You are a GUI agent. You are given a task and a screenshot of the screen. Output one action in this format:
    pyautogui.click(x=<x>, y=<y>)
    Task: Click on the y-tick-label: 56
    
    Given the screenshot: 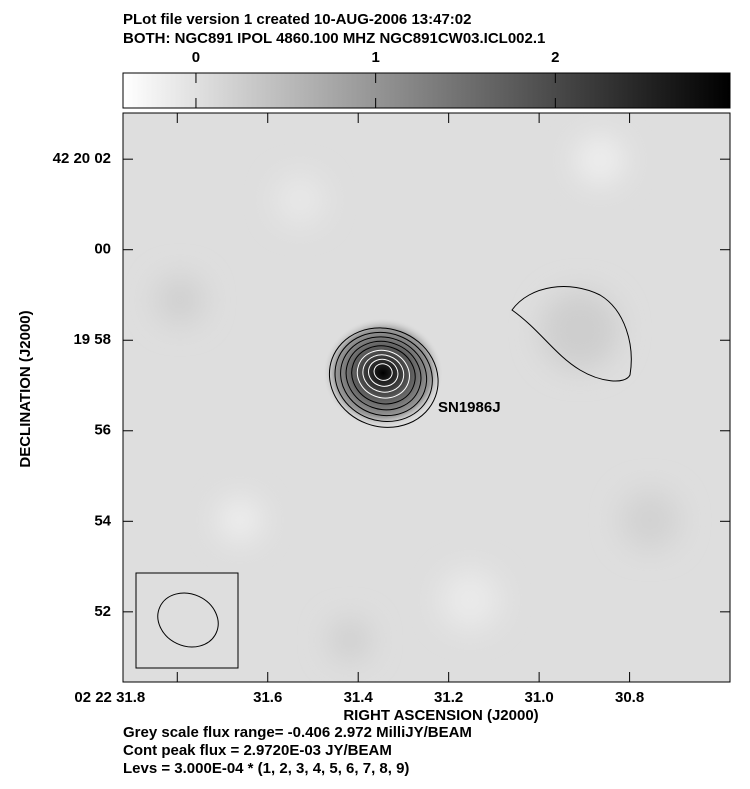 What is the action you would take?
    pyautogui.click(x=102, y=430)
    